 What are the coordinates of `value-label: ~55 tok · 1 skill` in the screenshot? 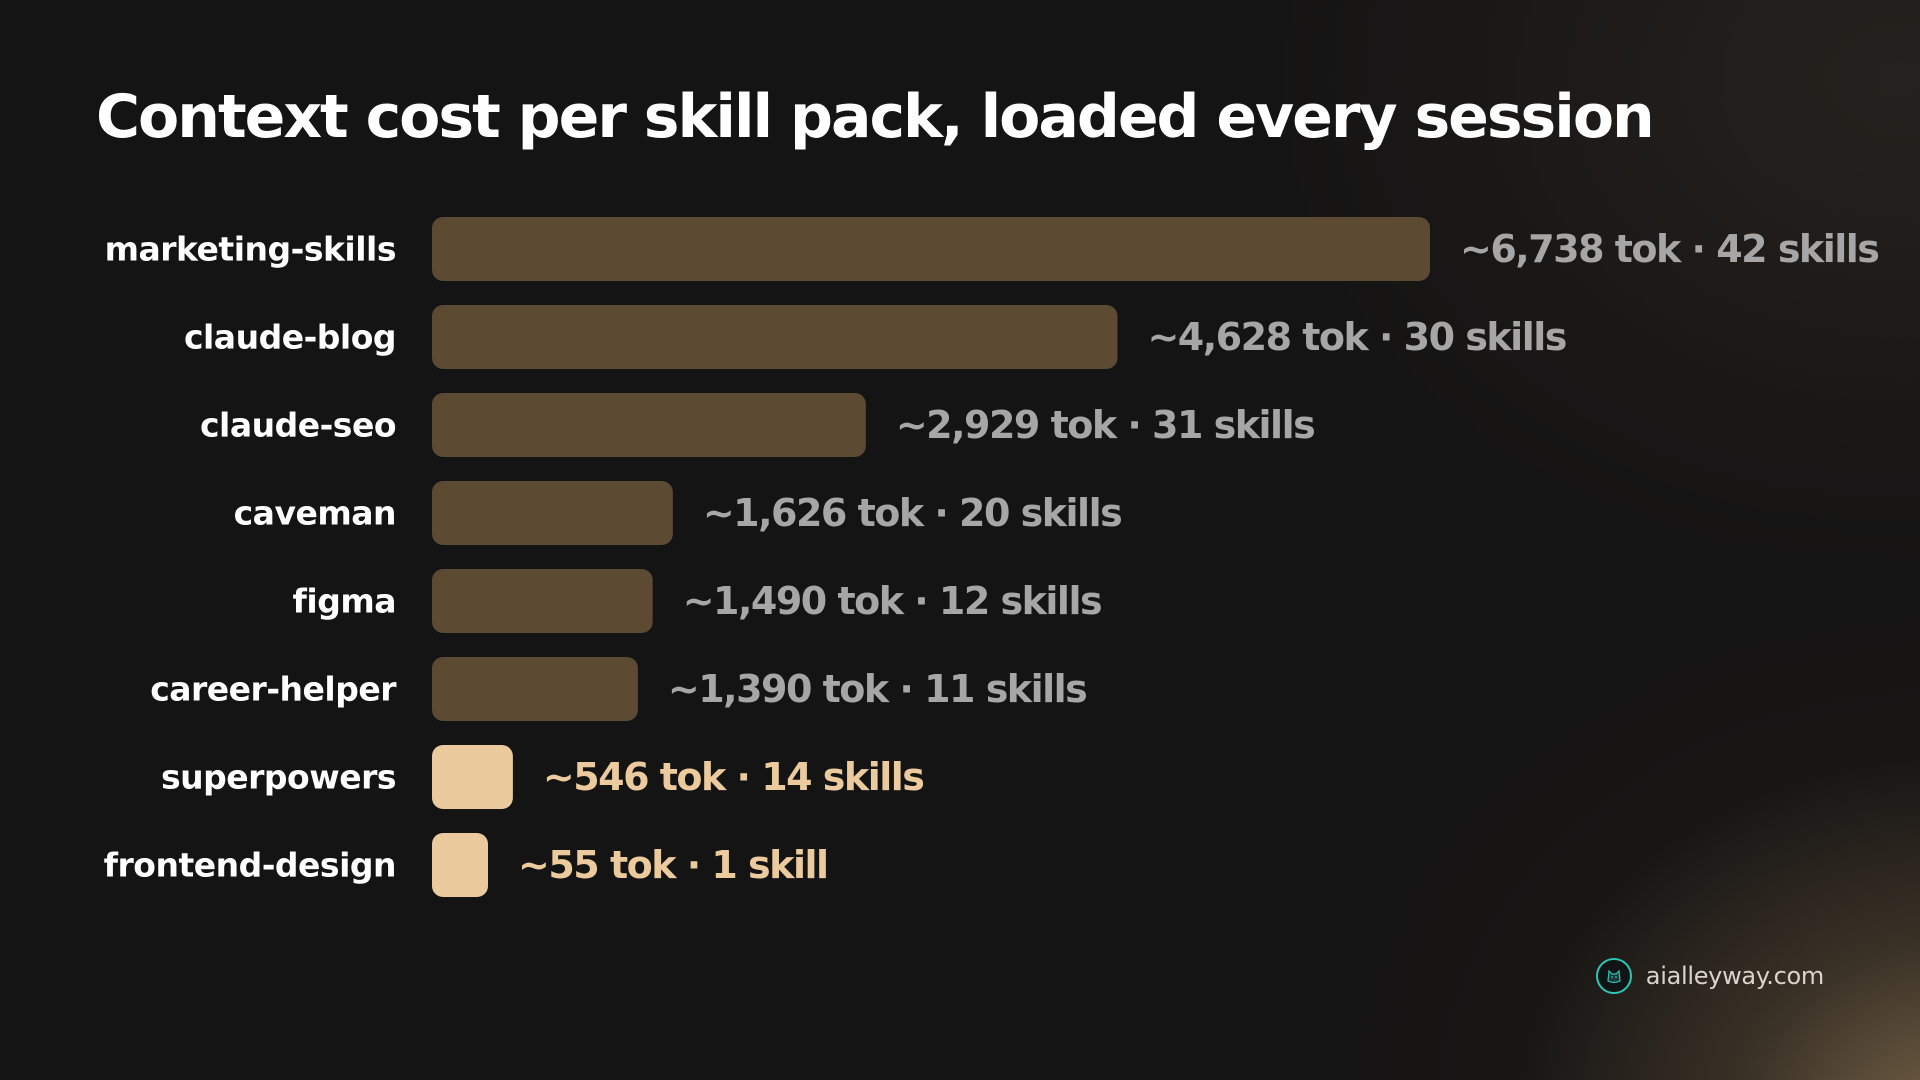 It's located at (673, 865).